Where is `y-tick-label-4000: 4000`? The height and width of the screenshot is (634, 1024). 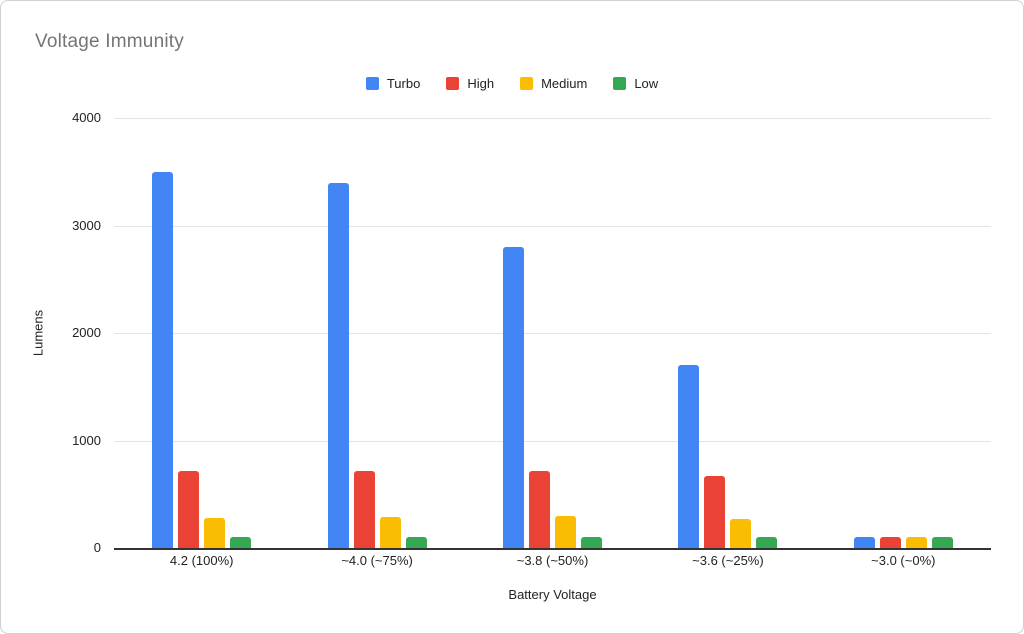
y-tick-label-4000: 4000 is located at coordinates (86, 117).